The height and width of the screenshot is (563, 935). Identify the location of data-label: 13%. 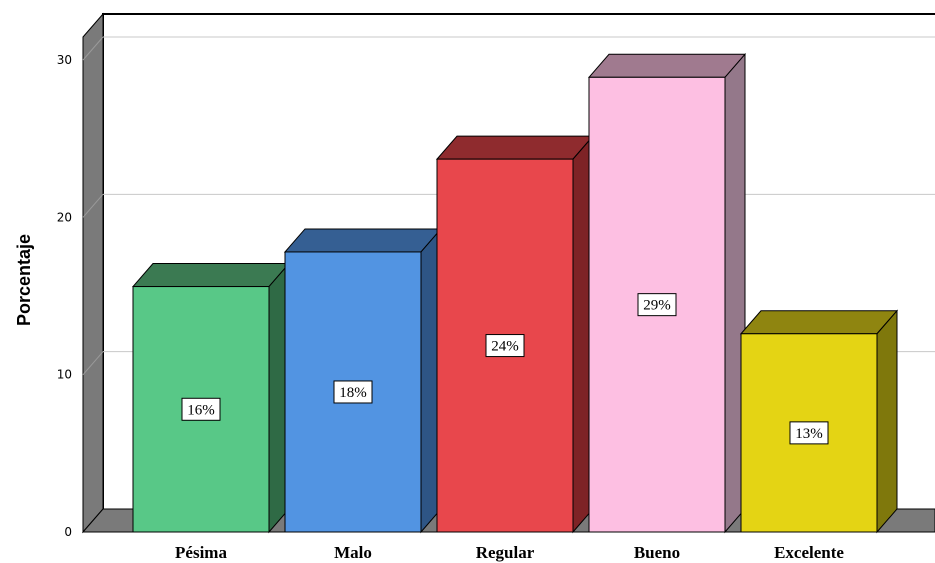
(809, 433).